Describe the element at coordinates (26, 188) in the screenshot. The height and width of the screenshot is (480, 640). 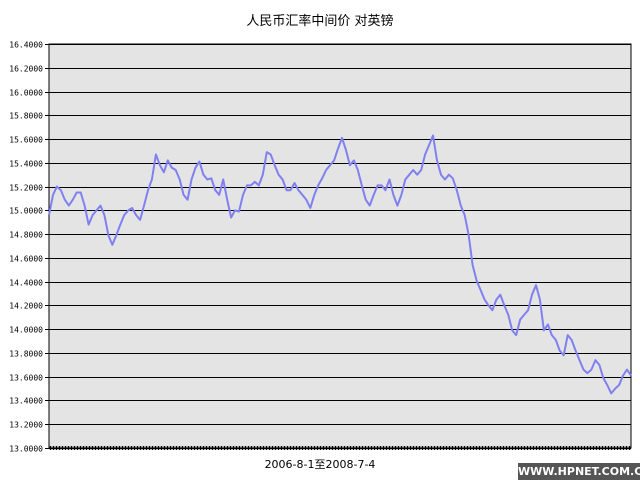
I see `y-tick-label: 15.2000` at that location.